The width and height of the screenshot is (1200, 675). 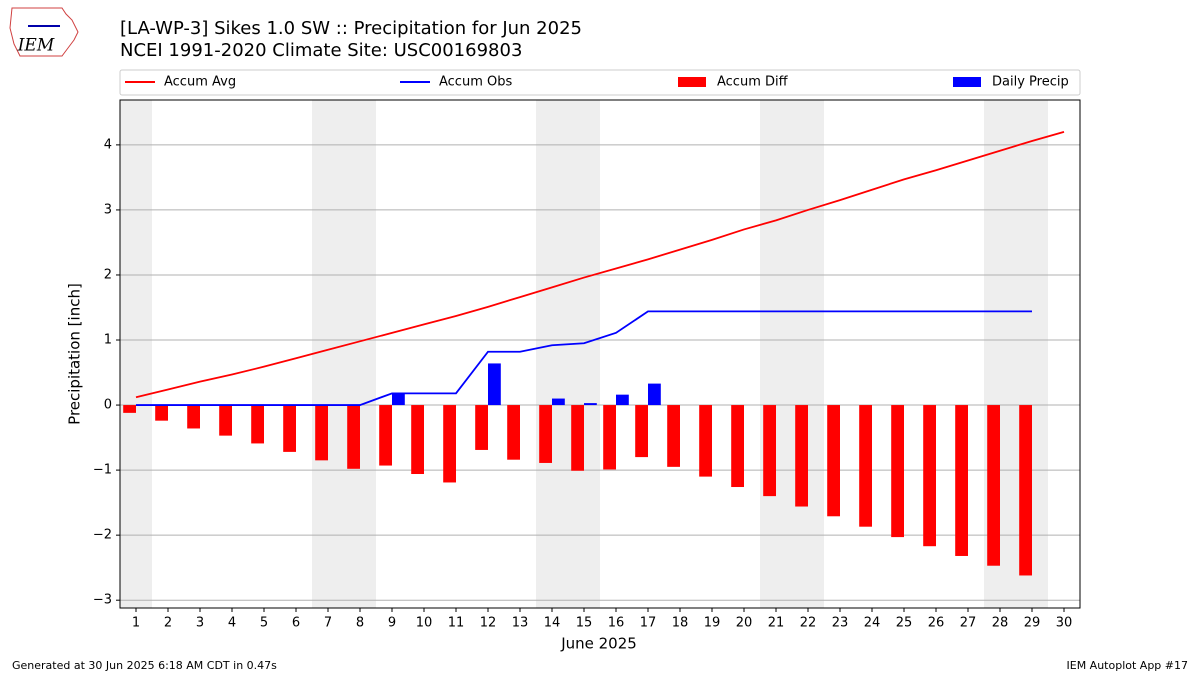 What do you see at coordinates (1128, 665) in the screenshot?
I see `footer-right: IEM Autoplot App #17` at bounding box center [1128, 665].